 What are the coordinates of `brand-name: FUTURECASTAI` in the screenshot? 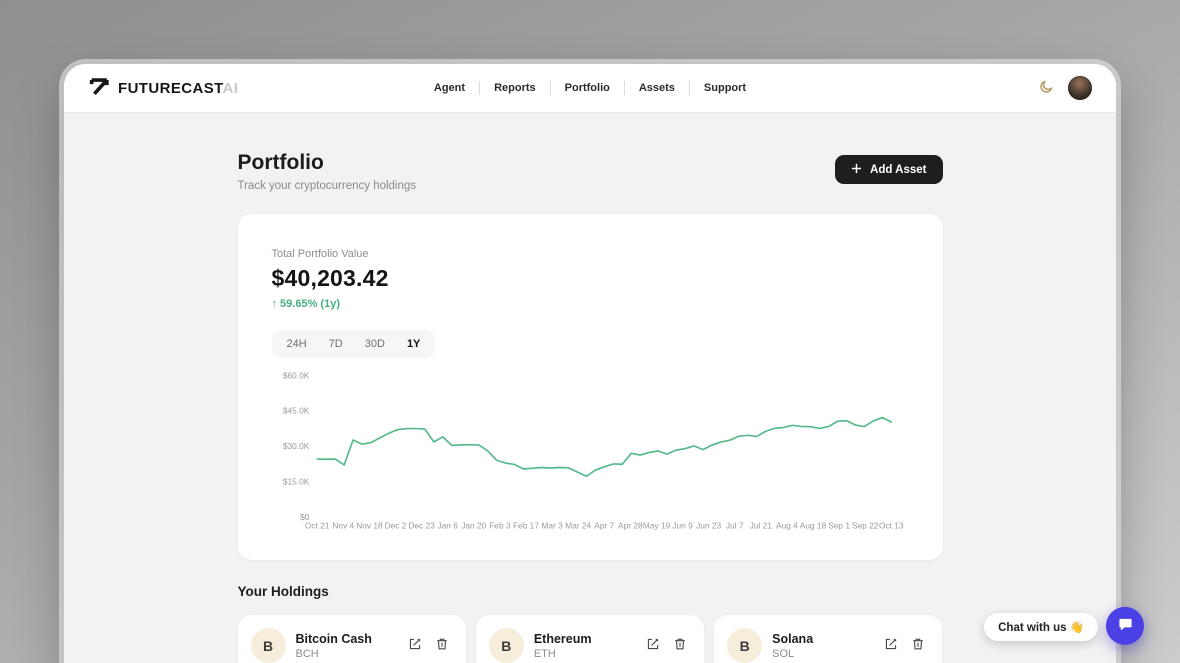 It's located at (178, 88).